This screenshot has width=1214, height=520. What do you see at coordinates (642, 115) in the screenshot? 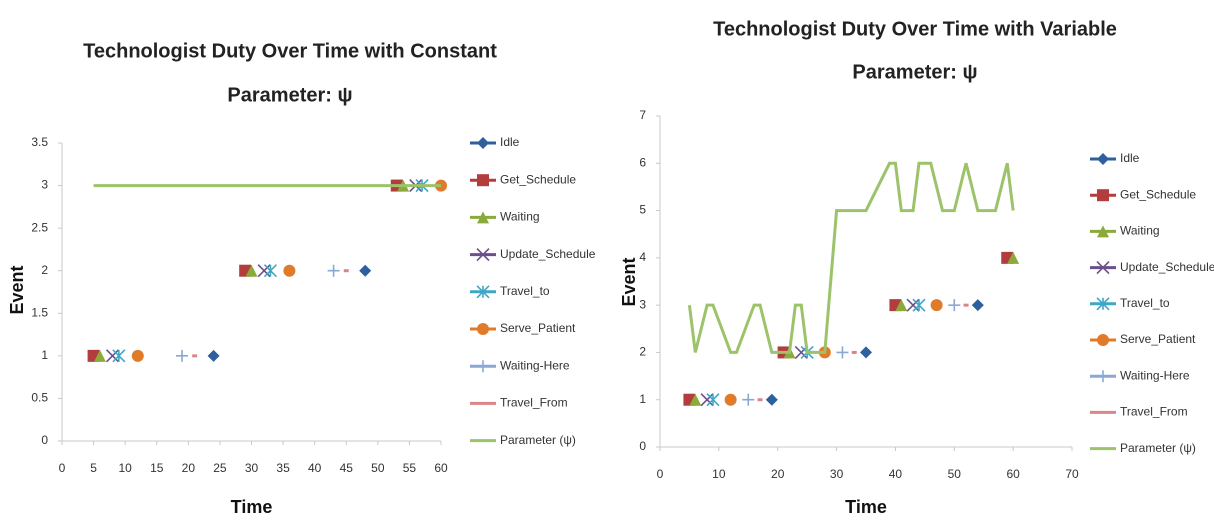
I see `y-tick-label: 7` at bounding box center [642, 115].